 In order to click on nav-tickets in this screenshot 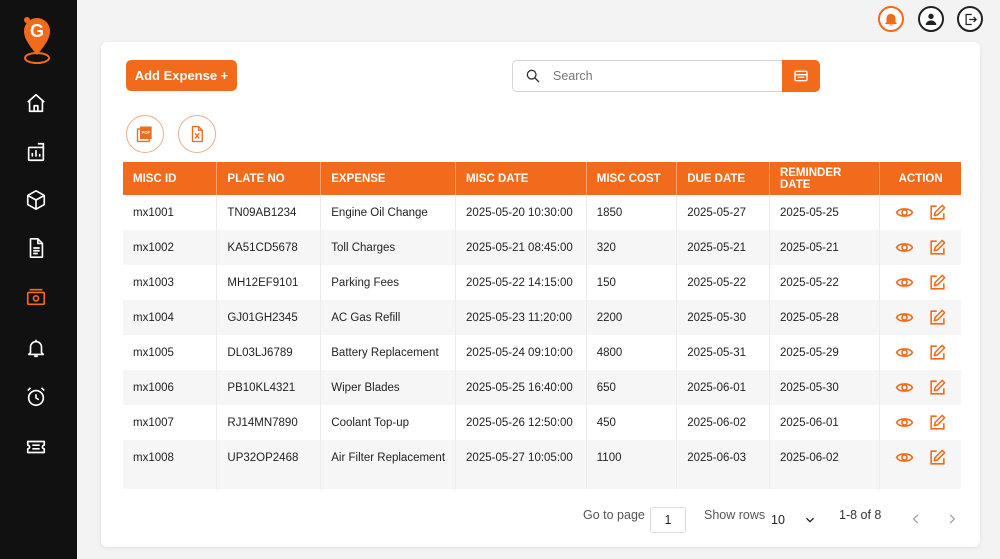, I will do `click(36, 447)`.